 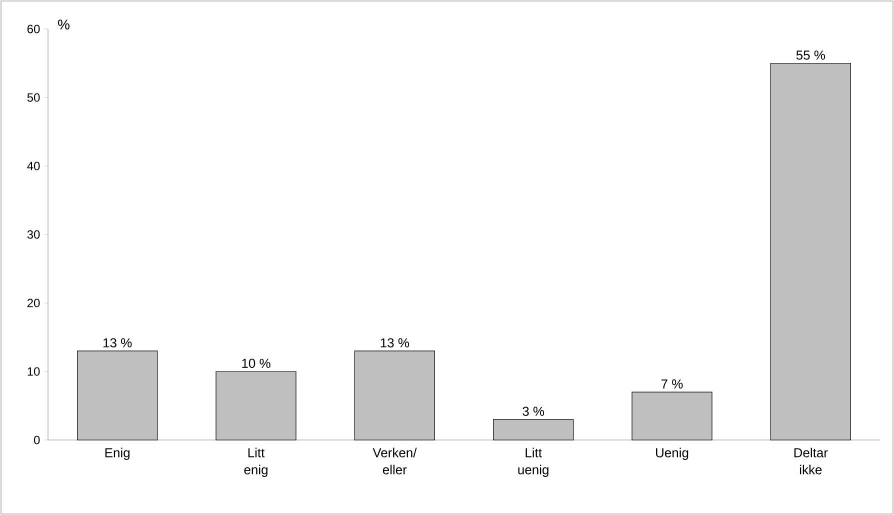 I want to click on x-tick-label: Deltar ikke, so click(x=811, y=461).